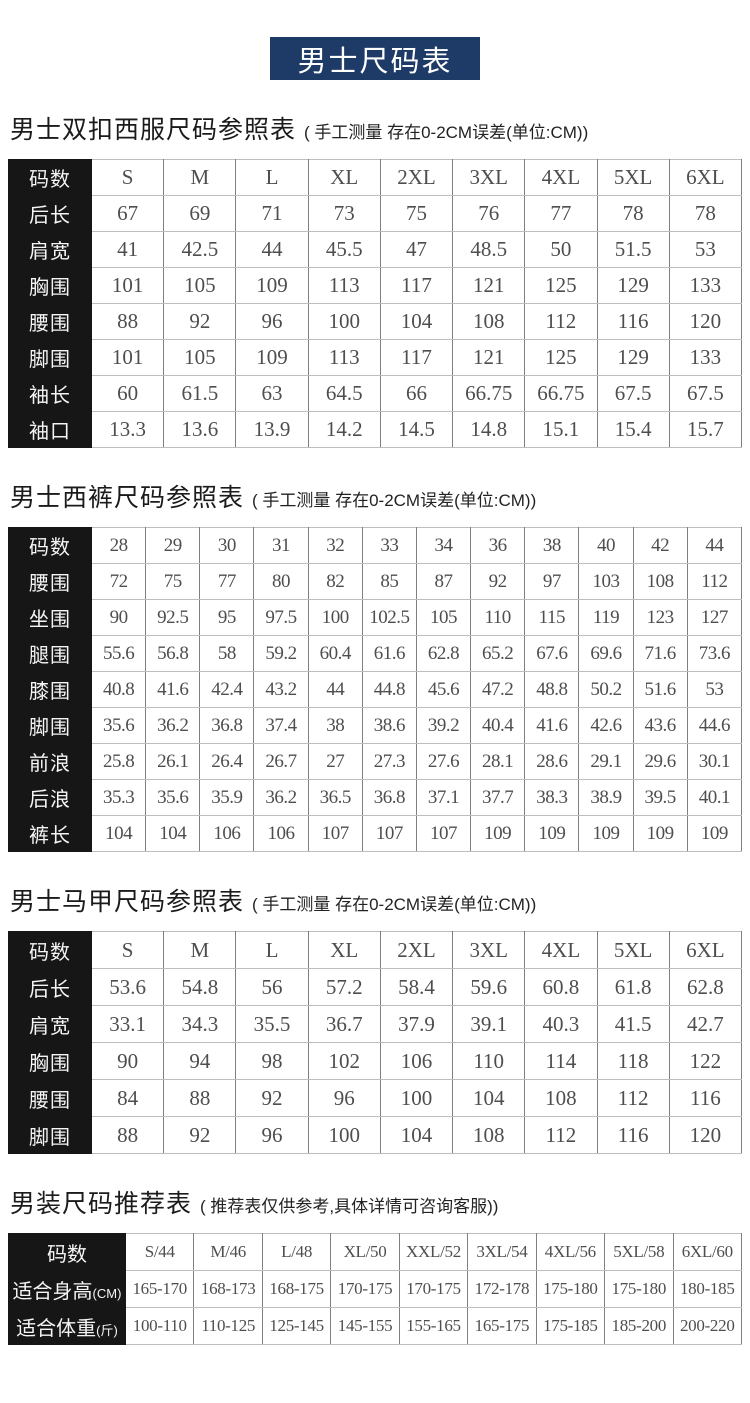  What do you see at coordinates (344, 393) in the screenshot?
I see `value-cell: 64.5` at bounding box center [344, 393].